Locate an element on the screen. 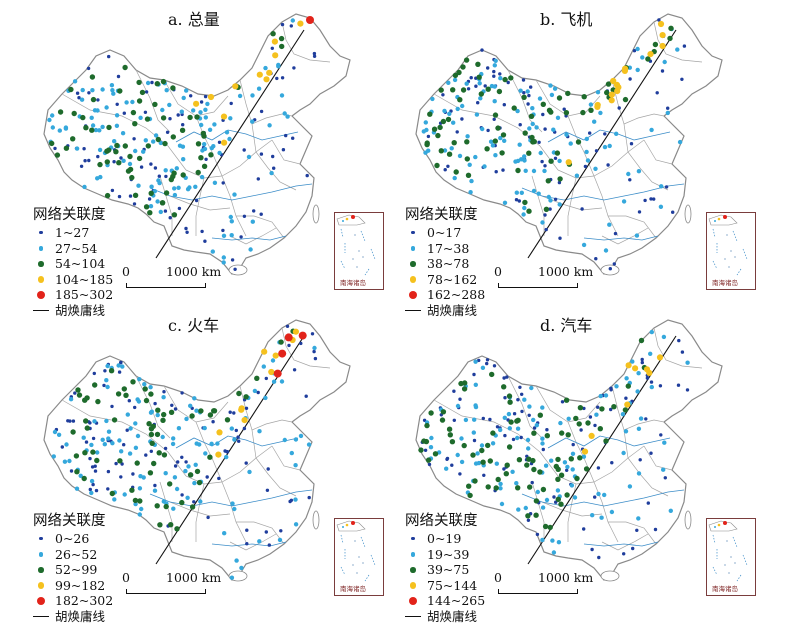 Image resolution: width=800 pixels, height=625 pixels. legend-item: 54~104 is located at coordinates (73, 264).